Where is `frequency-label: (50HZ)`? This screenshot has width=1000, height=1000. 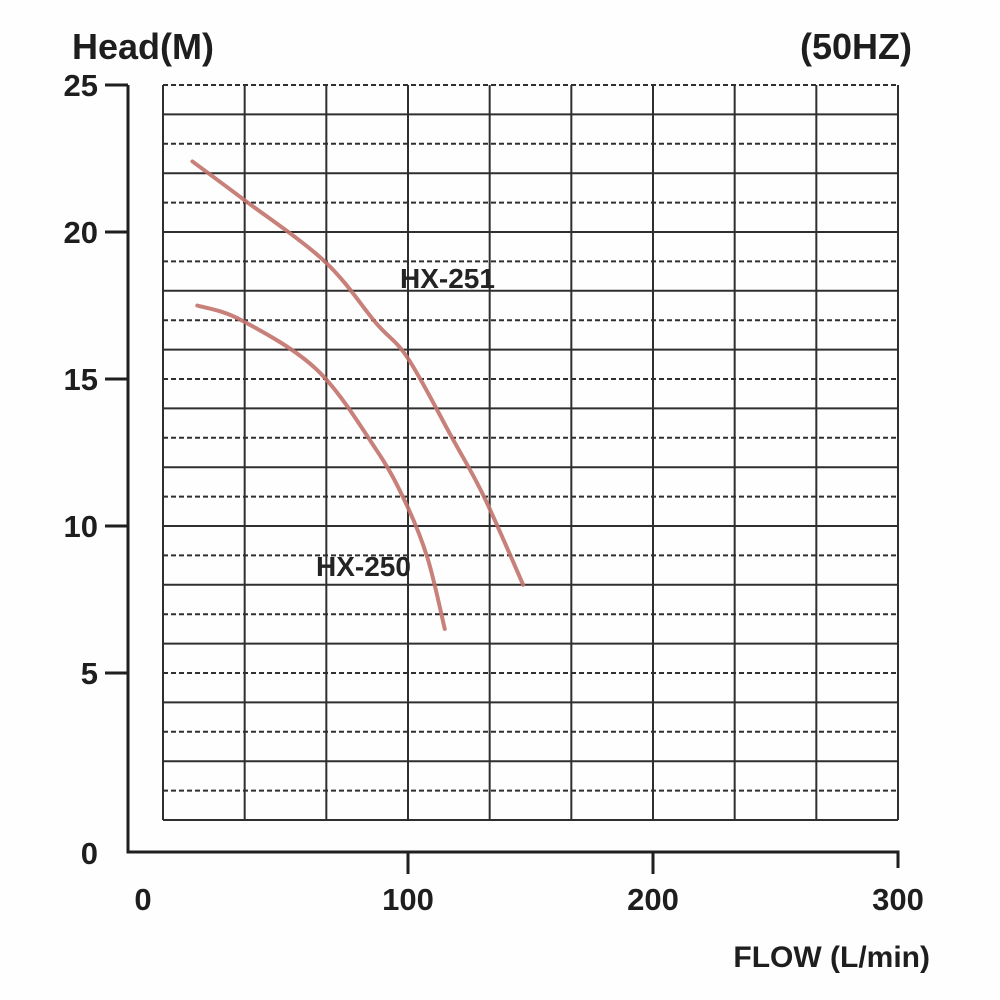
frequency-label: (50HZ) is located at coordinates (855, 46).